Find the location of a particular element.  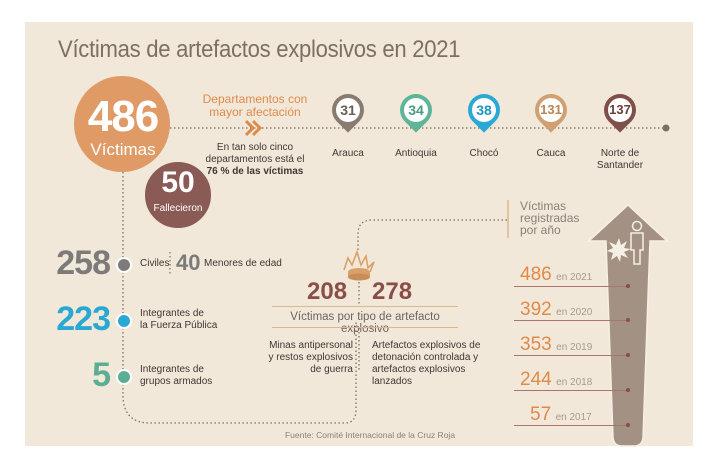

year-2018: 244 en 2018 is located at coordinates (556, 379).